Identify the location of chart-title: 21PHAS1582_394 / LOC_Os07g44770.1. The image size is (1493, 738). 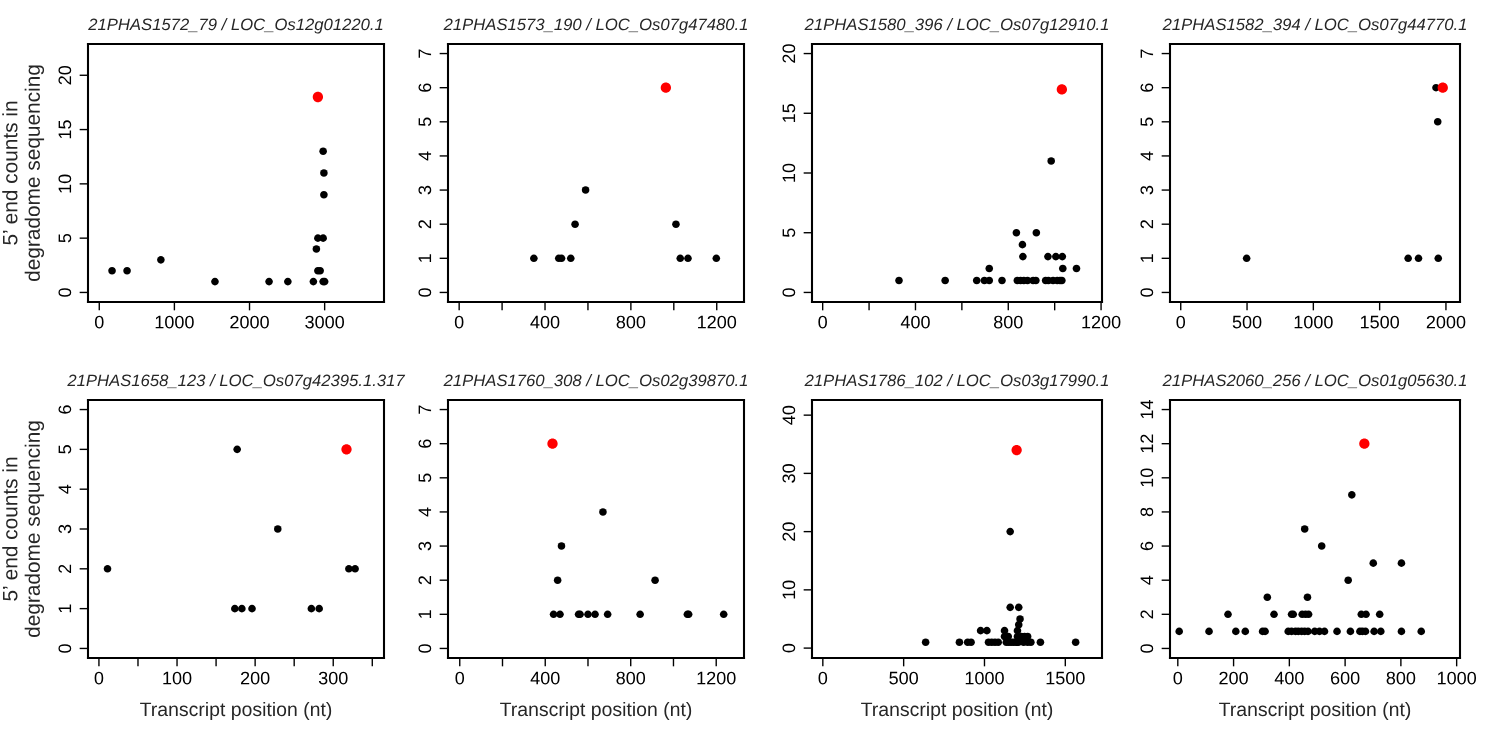
(1314, 26).